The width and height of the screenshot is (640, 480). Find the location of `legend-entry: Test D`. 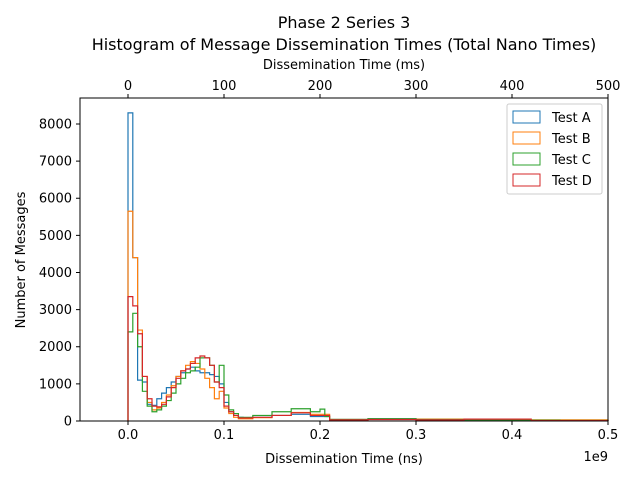

legend-entry: Test D is located at coordinates (552, 181).